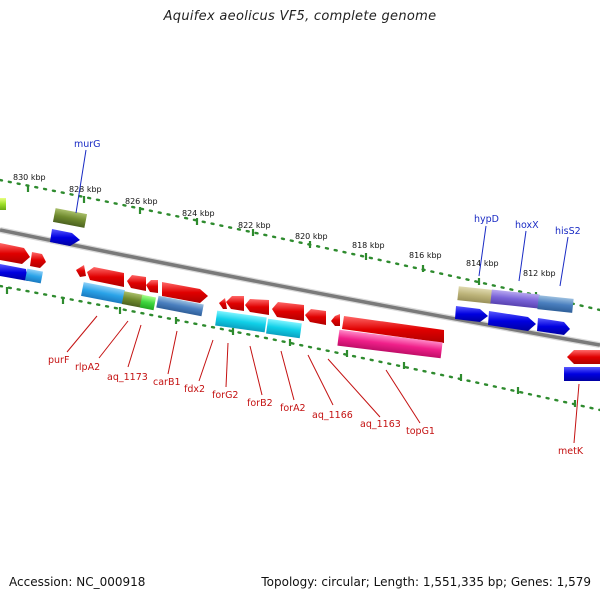  Describe the element at coordinates (555, 304) in the screenshot. I see `gene-bar-steel-b` at that location.